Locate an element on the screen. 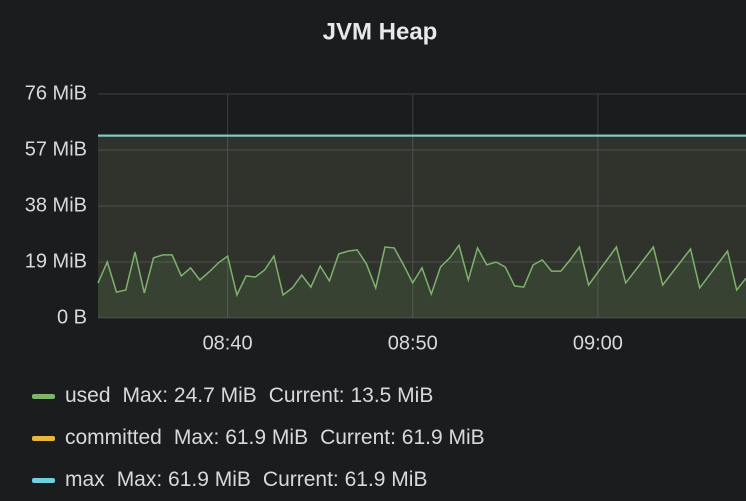 The height and width of the screenshot is (501, 746). legend-max-label: Max: 24.7 MiB is located at coordinates (189, 395).